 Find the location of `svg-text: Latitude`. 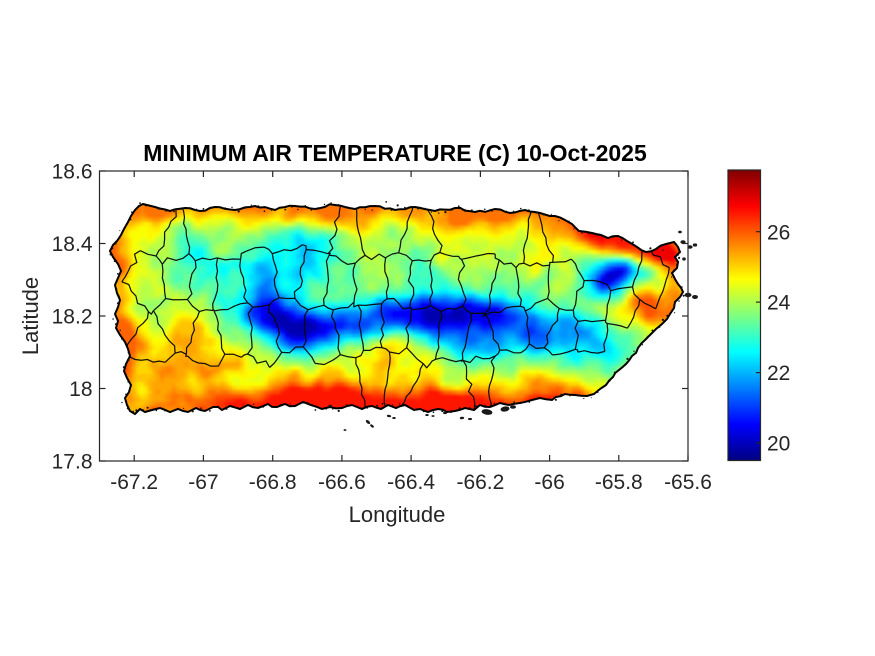

svg-text: Latitude is located at coordinates (30, 316).